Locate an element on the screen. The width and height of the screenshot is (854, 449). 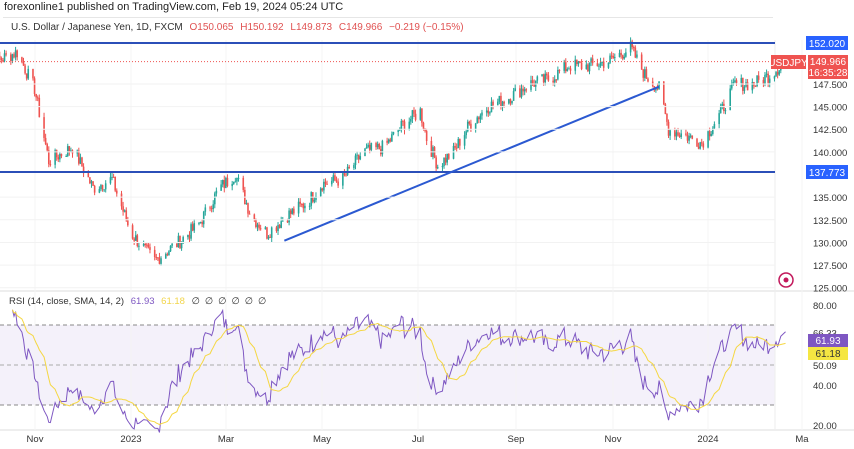
symbol-title: U.S. Dollar / Japanese Yen, 1D, FXCM is located at coordinates (97, 27).